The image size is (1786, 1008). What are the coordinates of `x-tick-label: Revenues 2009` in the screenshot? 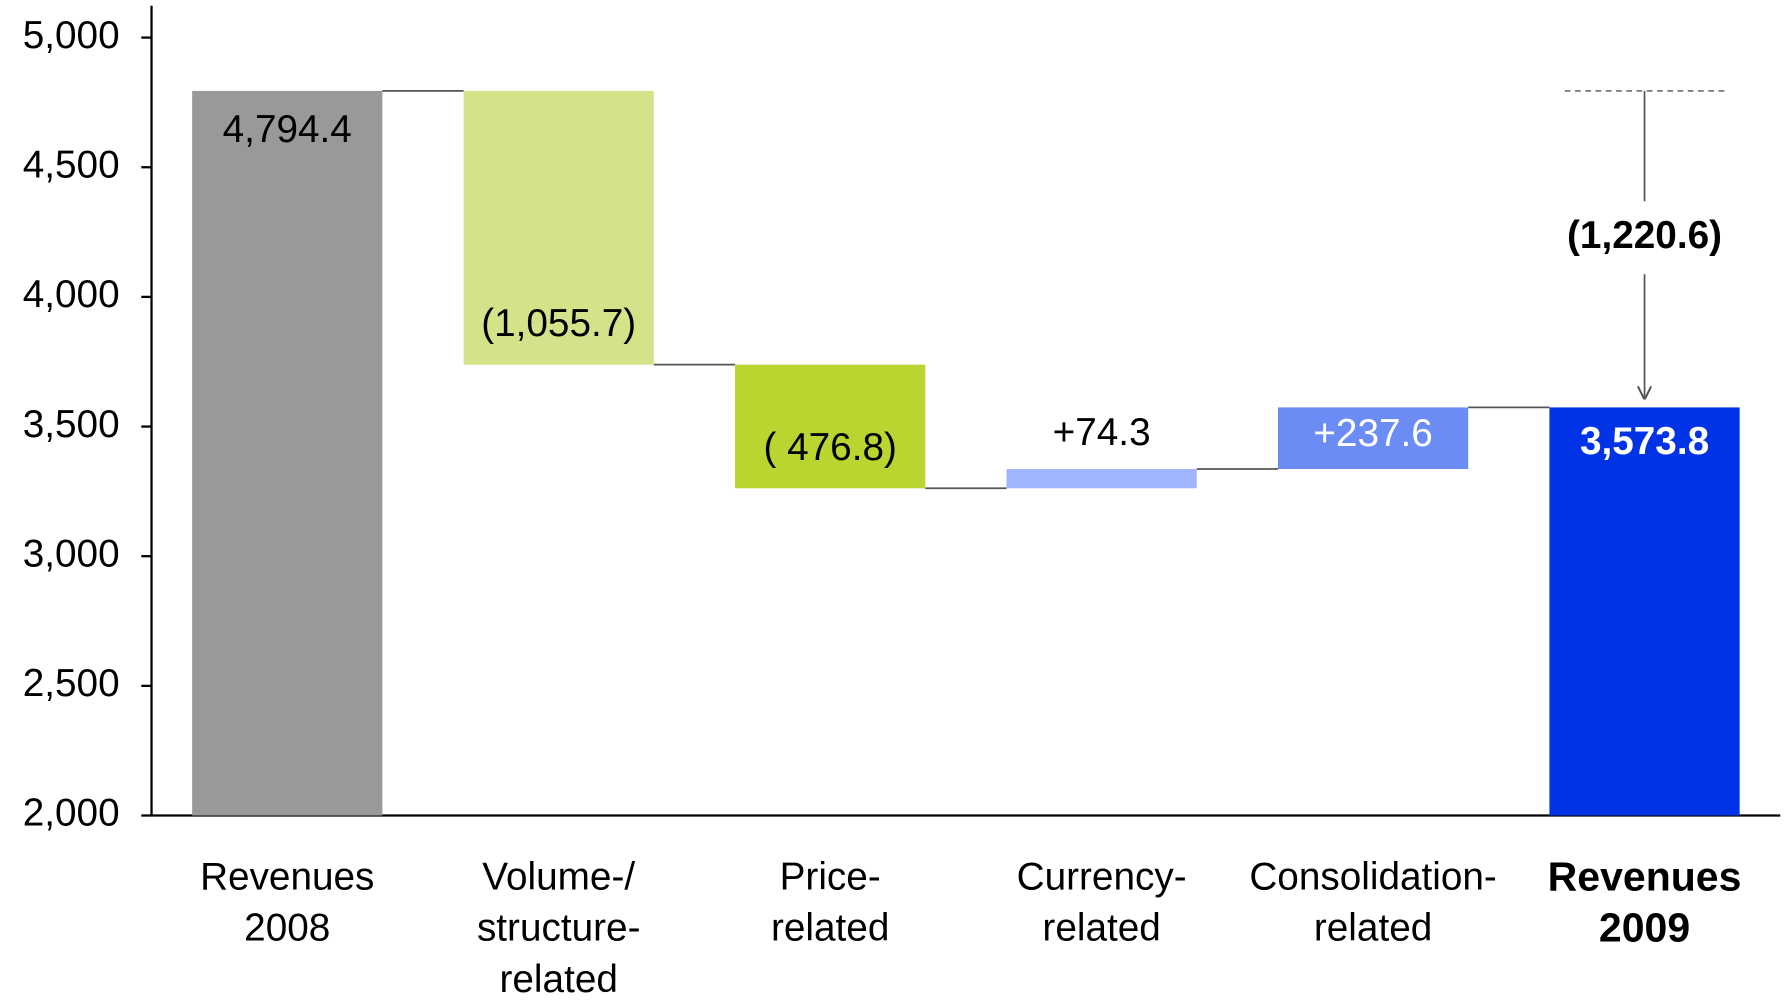 It's located at (1645, 901).